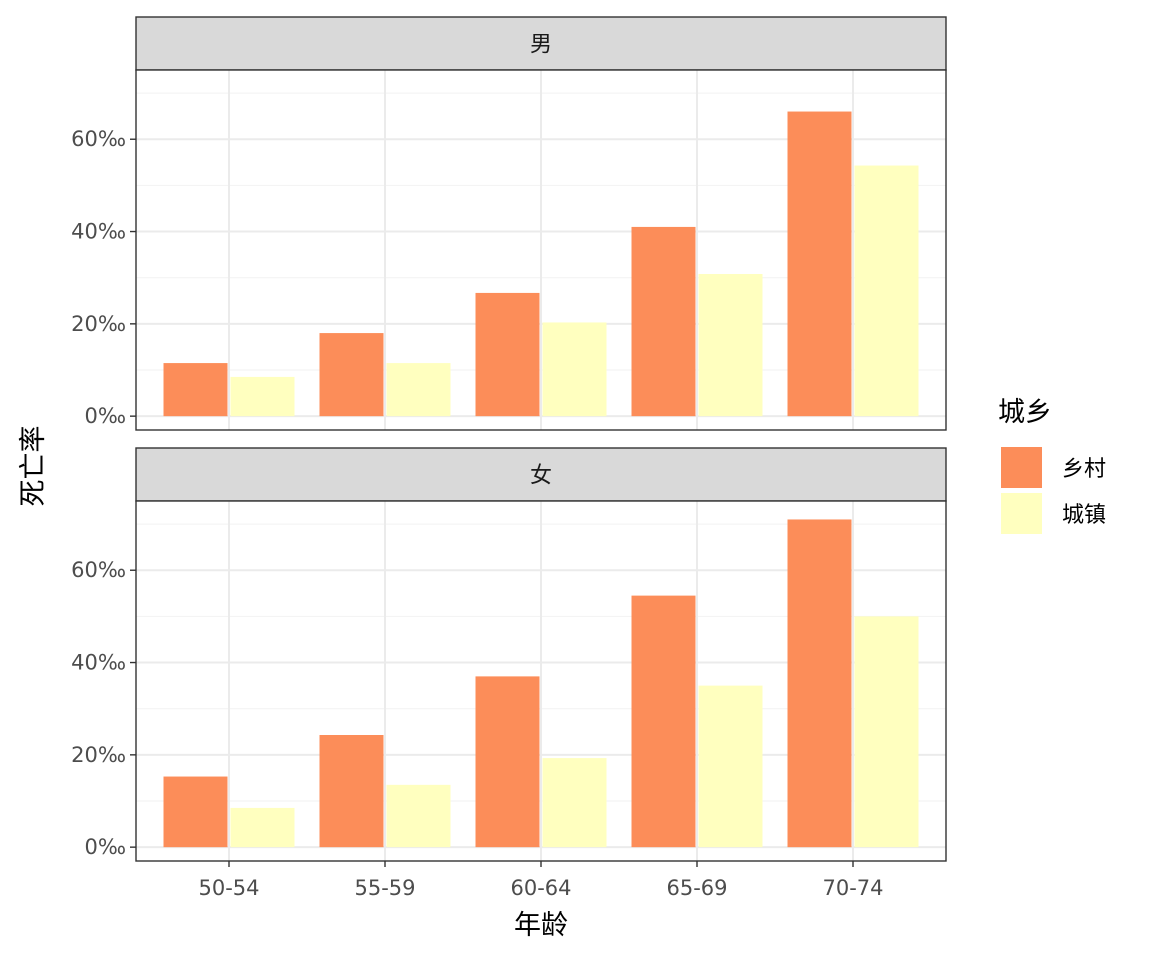  What do you see at coordinates (33, 466) in the screenshot?
I see `y-axis-title: 死亡率` at bounding box center [33, 466].